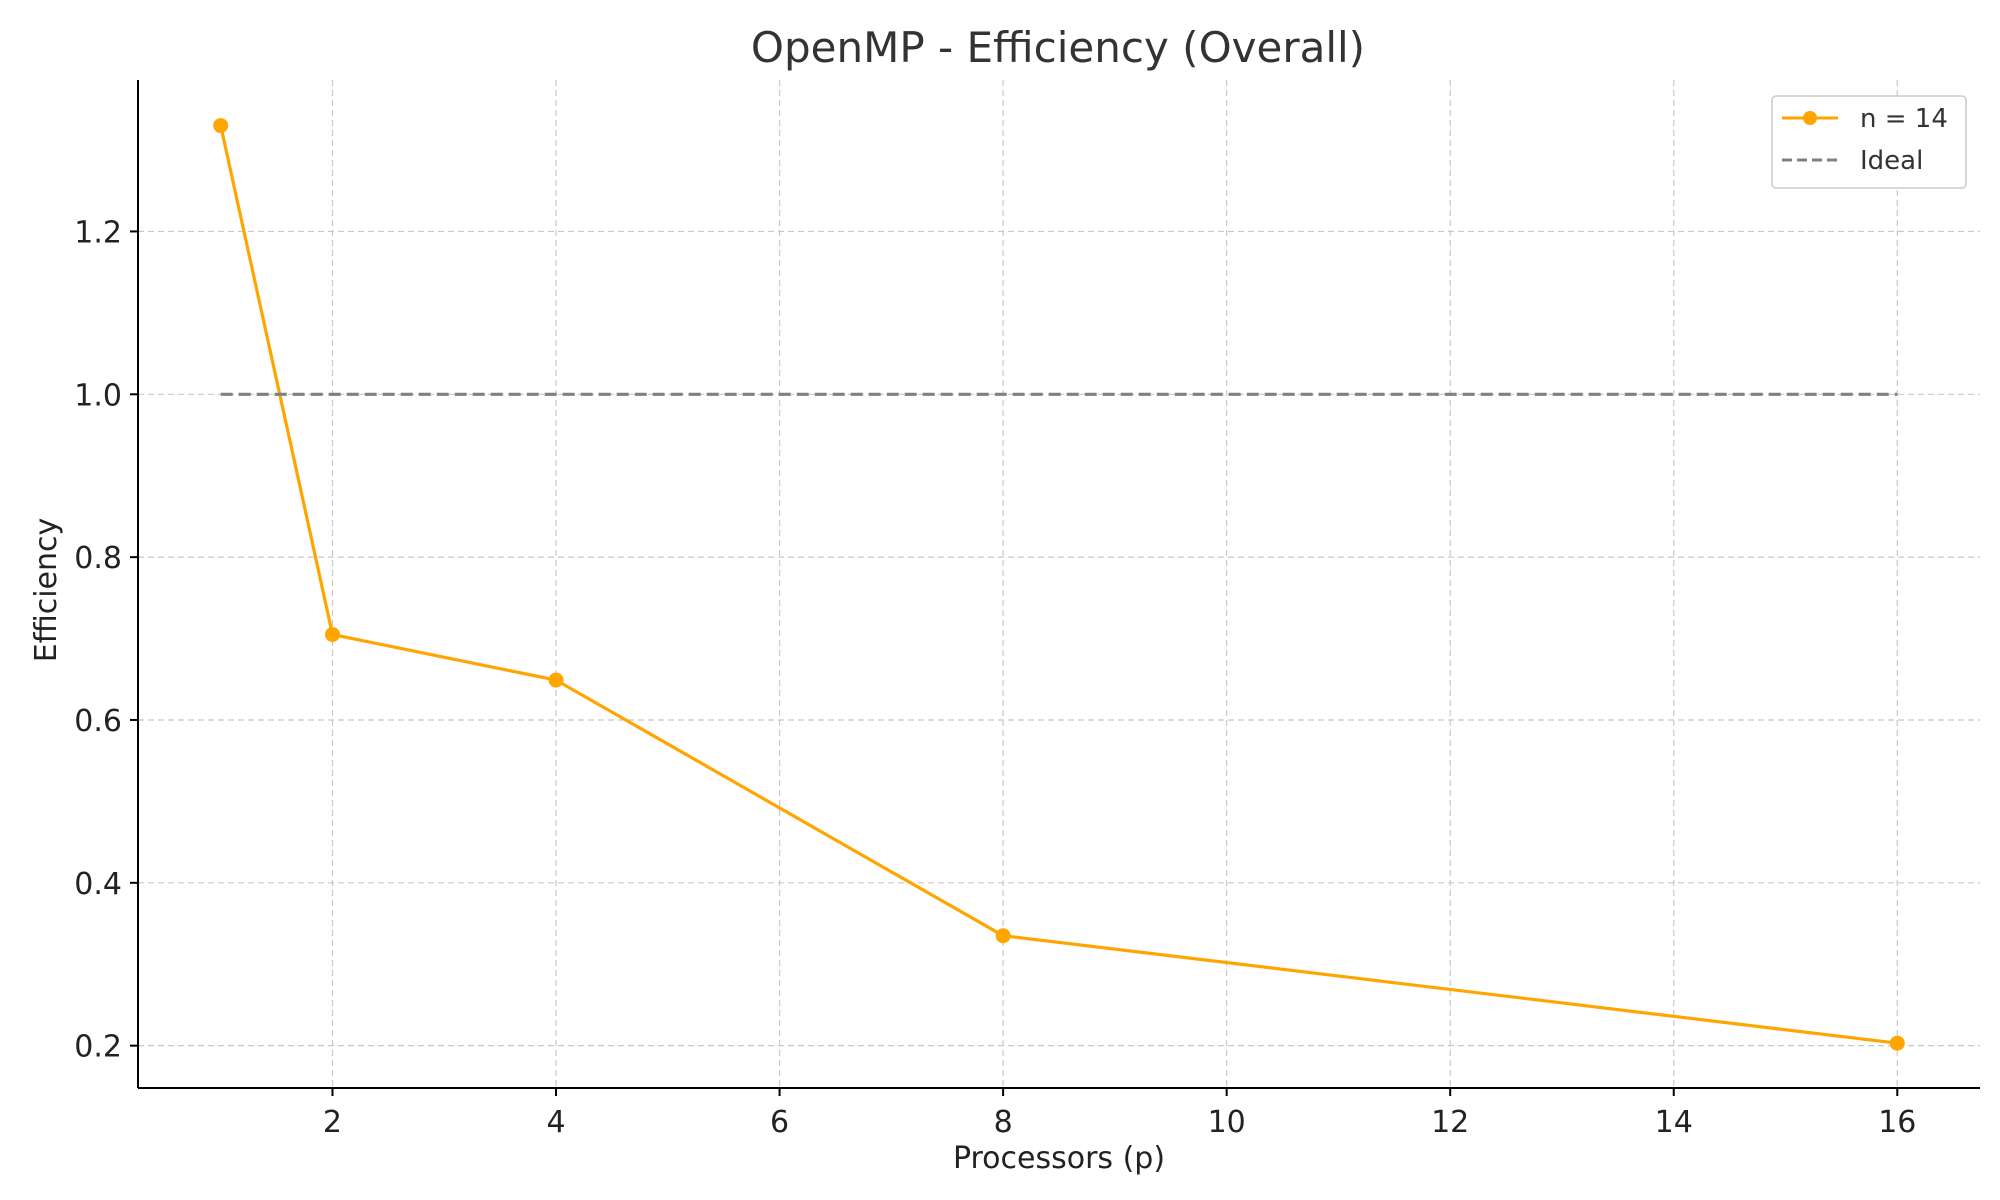 This screenshot has width=2000, height=1200. Describe the element at coordinates (1869, 142) in the screenshot. I see `legend: n = 14 Ideal` at that location.